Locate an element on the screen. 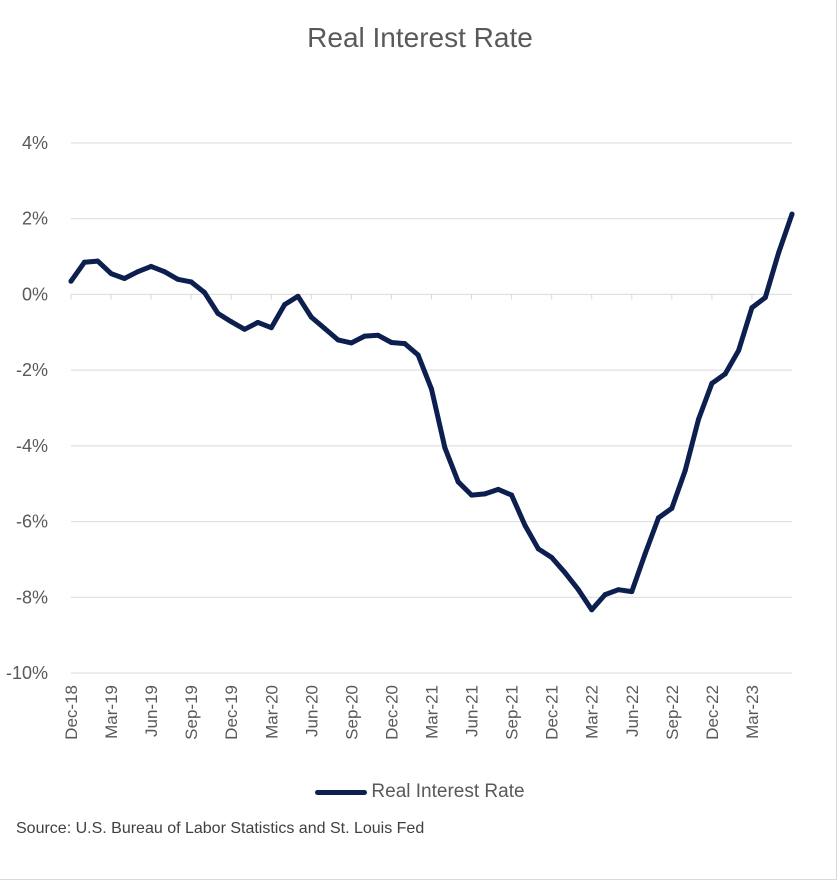 This screenshot has height=882, width=840. y-tick-label: -2% is located at coordinates (32, 370).